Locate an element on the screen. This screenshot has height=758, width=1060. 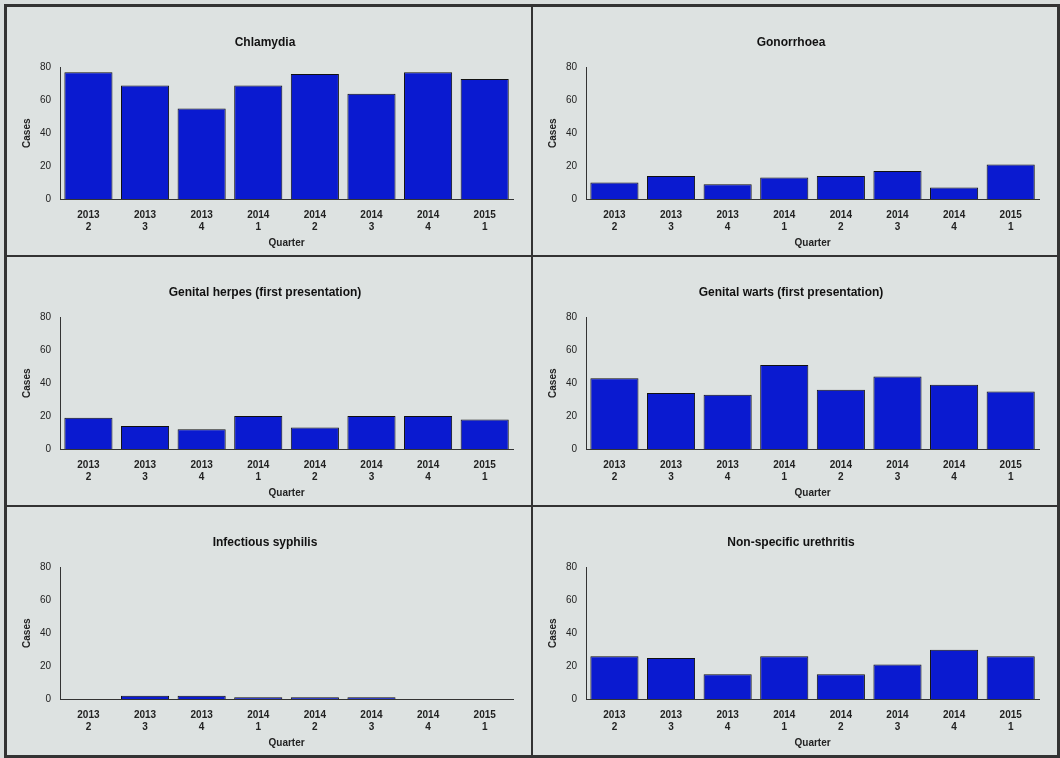
chart-title: Infectious syphilis is located at coordinates (265, 541).